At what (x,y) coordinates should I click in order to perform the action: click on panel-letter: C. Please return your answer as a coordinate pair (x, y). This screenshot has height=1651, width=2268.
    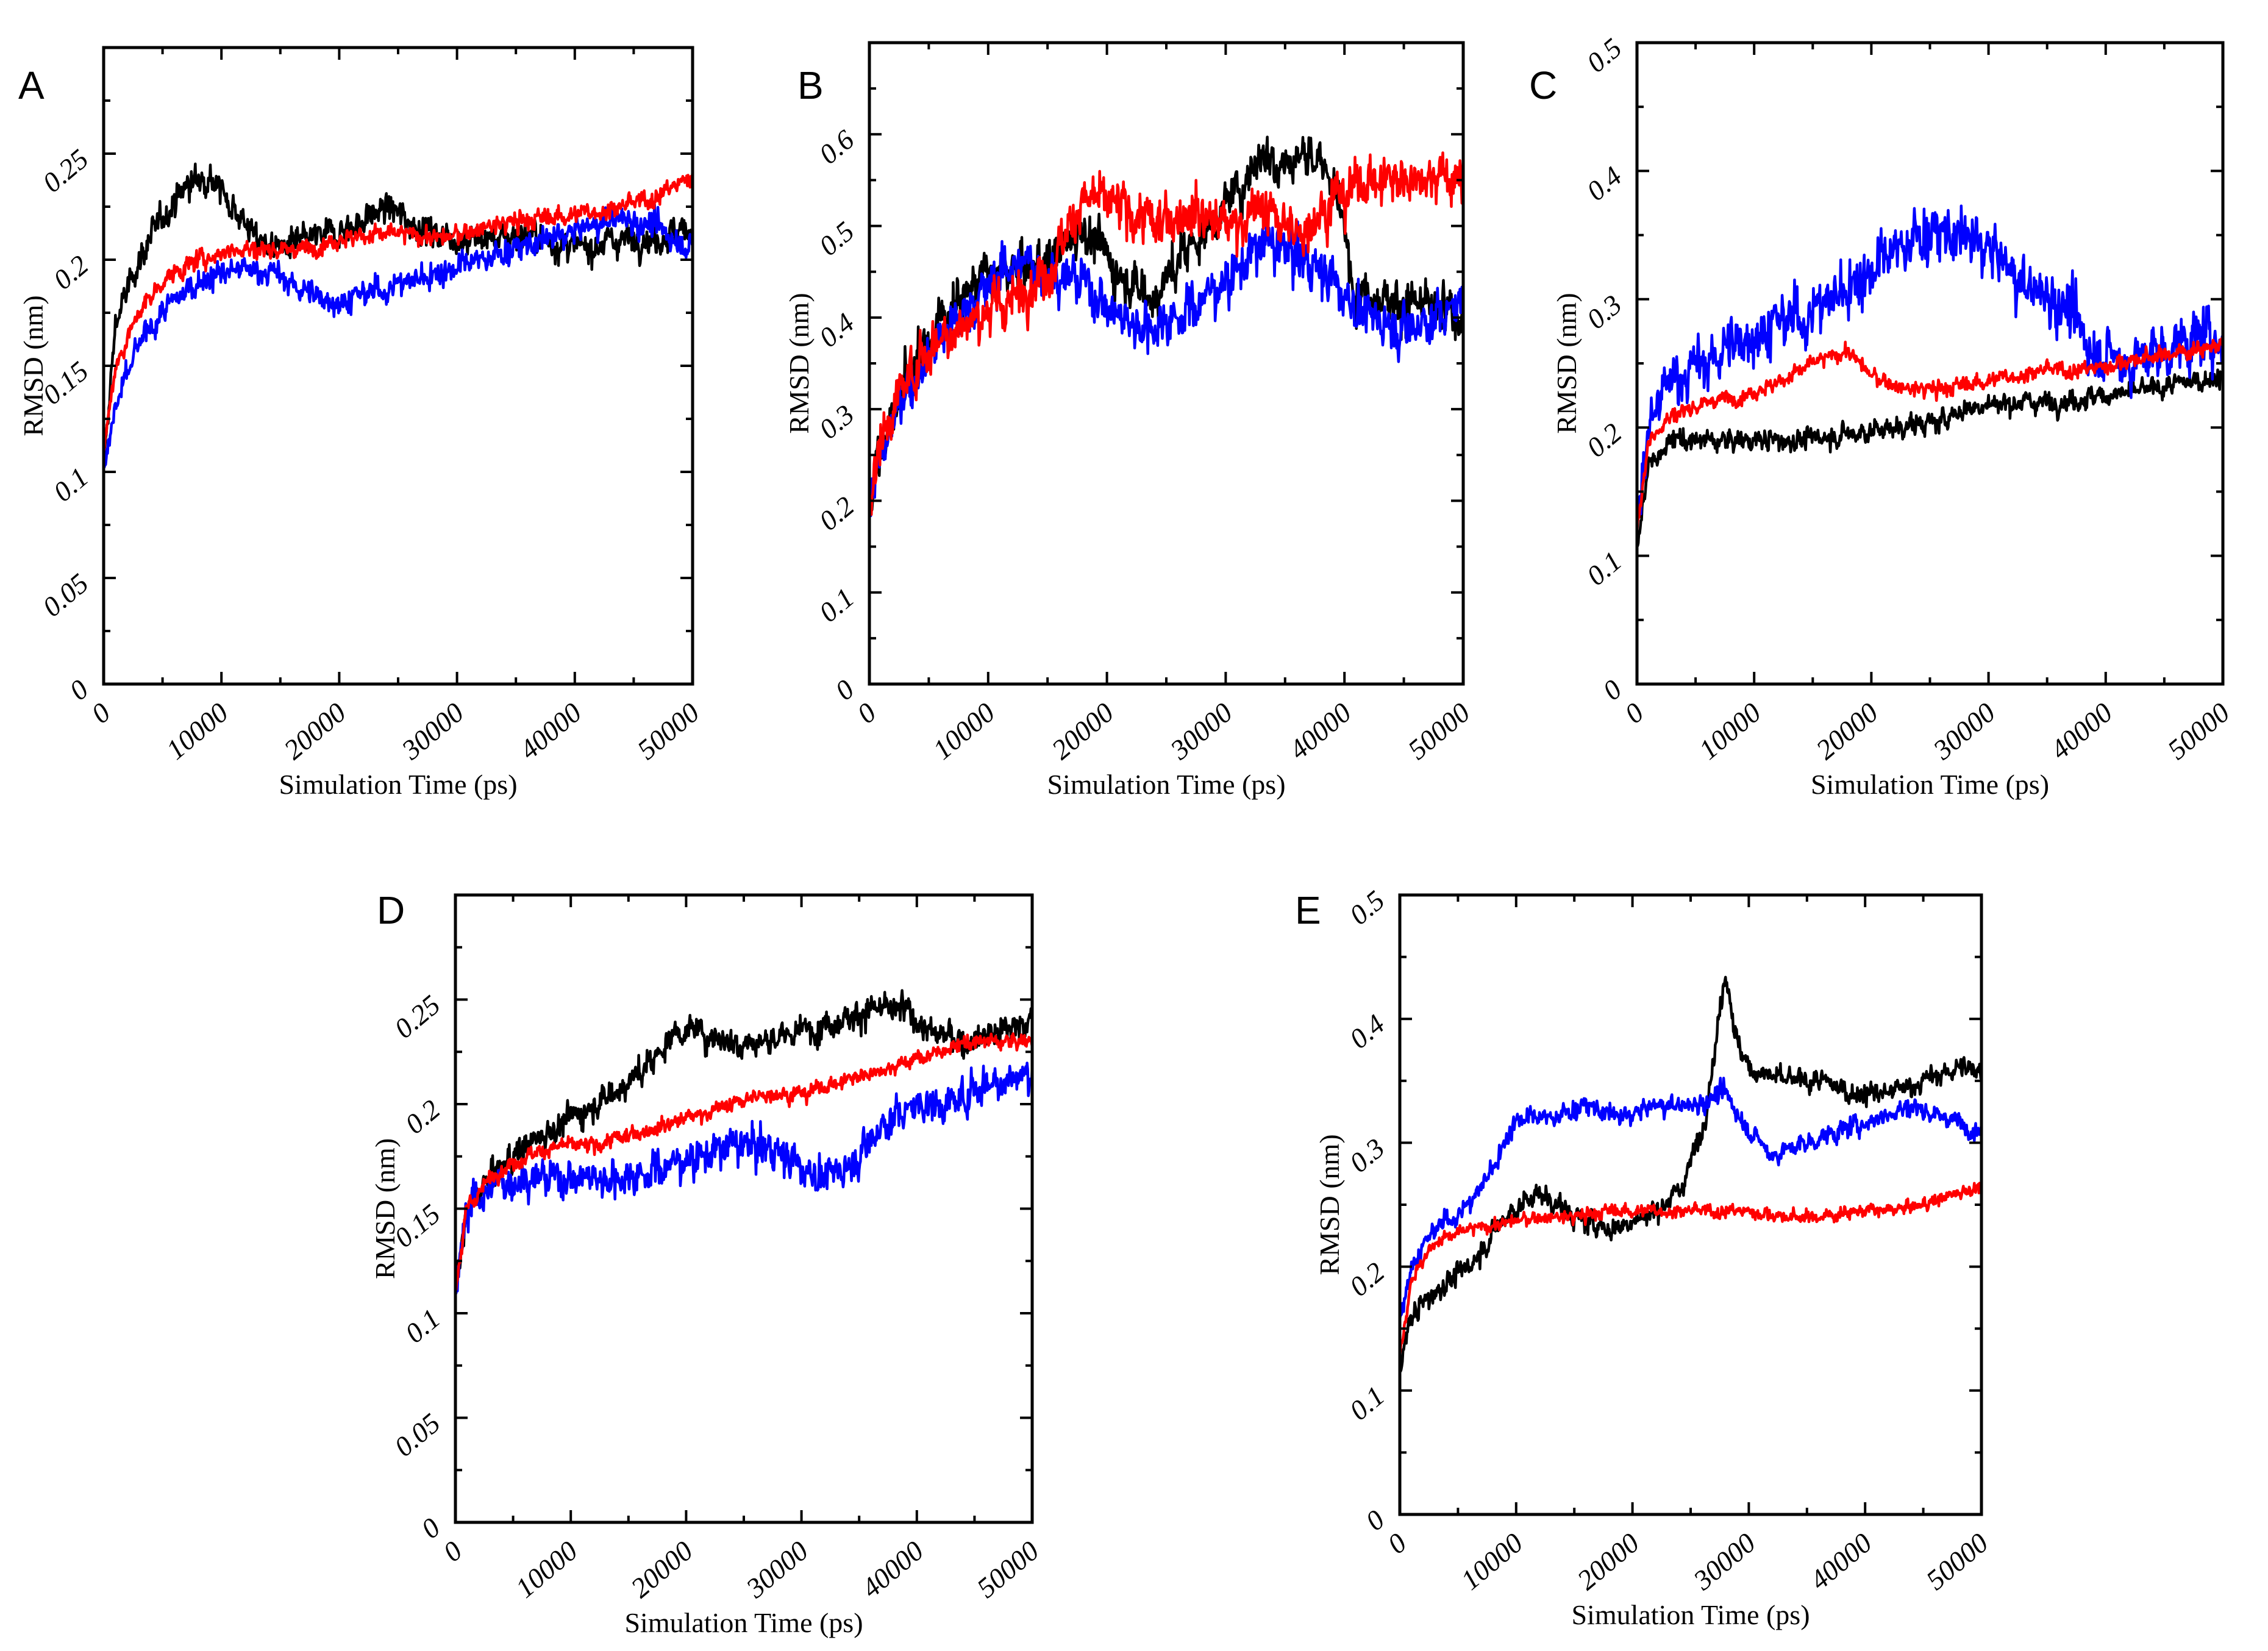
    Looking at the image, I should click on (1543, 85).